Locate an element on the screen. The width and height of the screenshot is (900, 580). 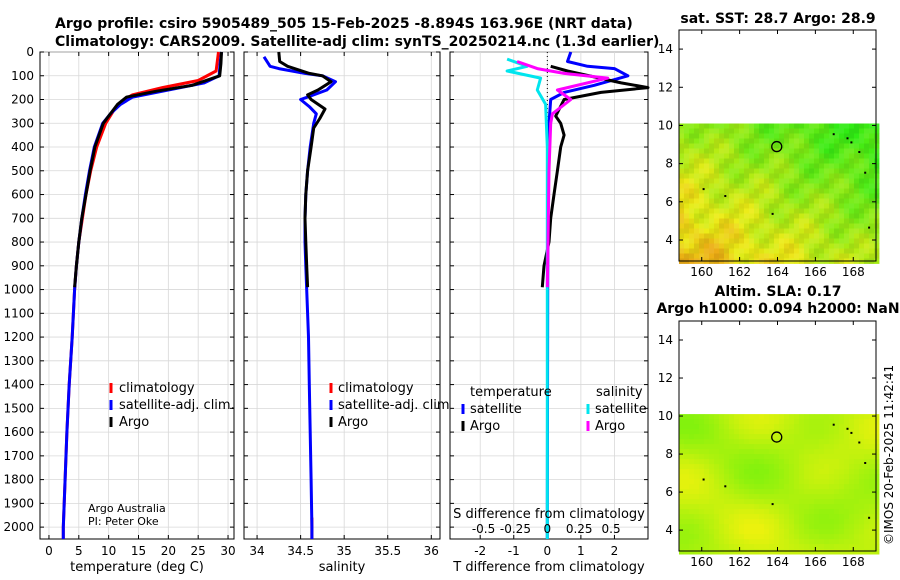
lat-tick-label: 6 is located at coordinates (669, 202).